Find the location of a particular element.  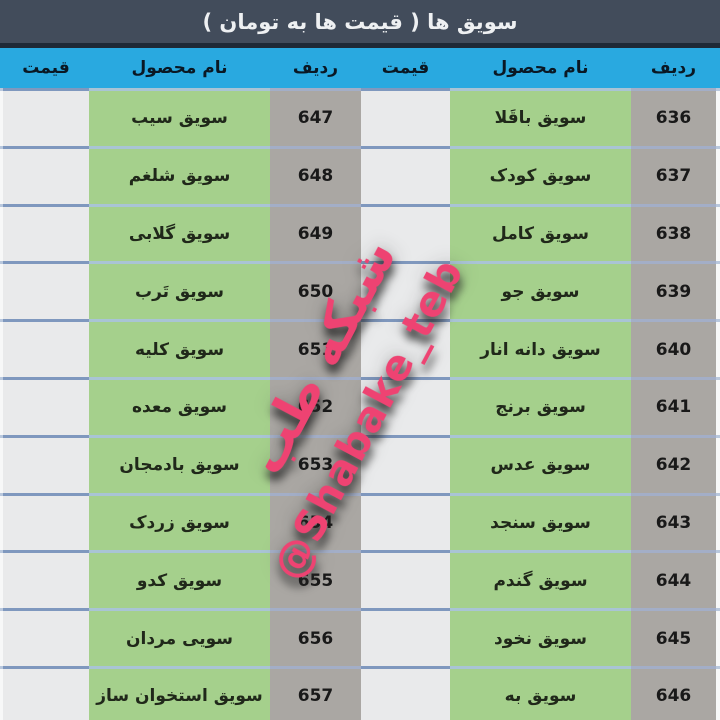

left-row-number: 652 is located at coordinates (315, 405).